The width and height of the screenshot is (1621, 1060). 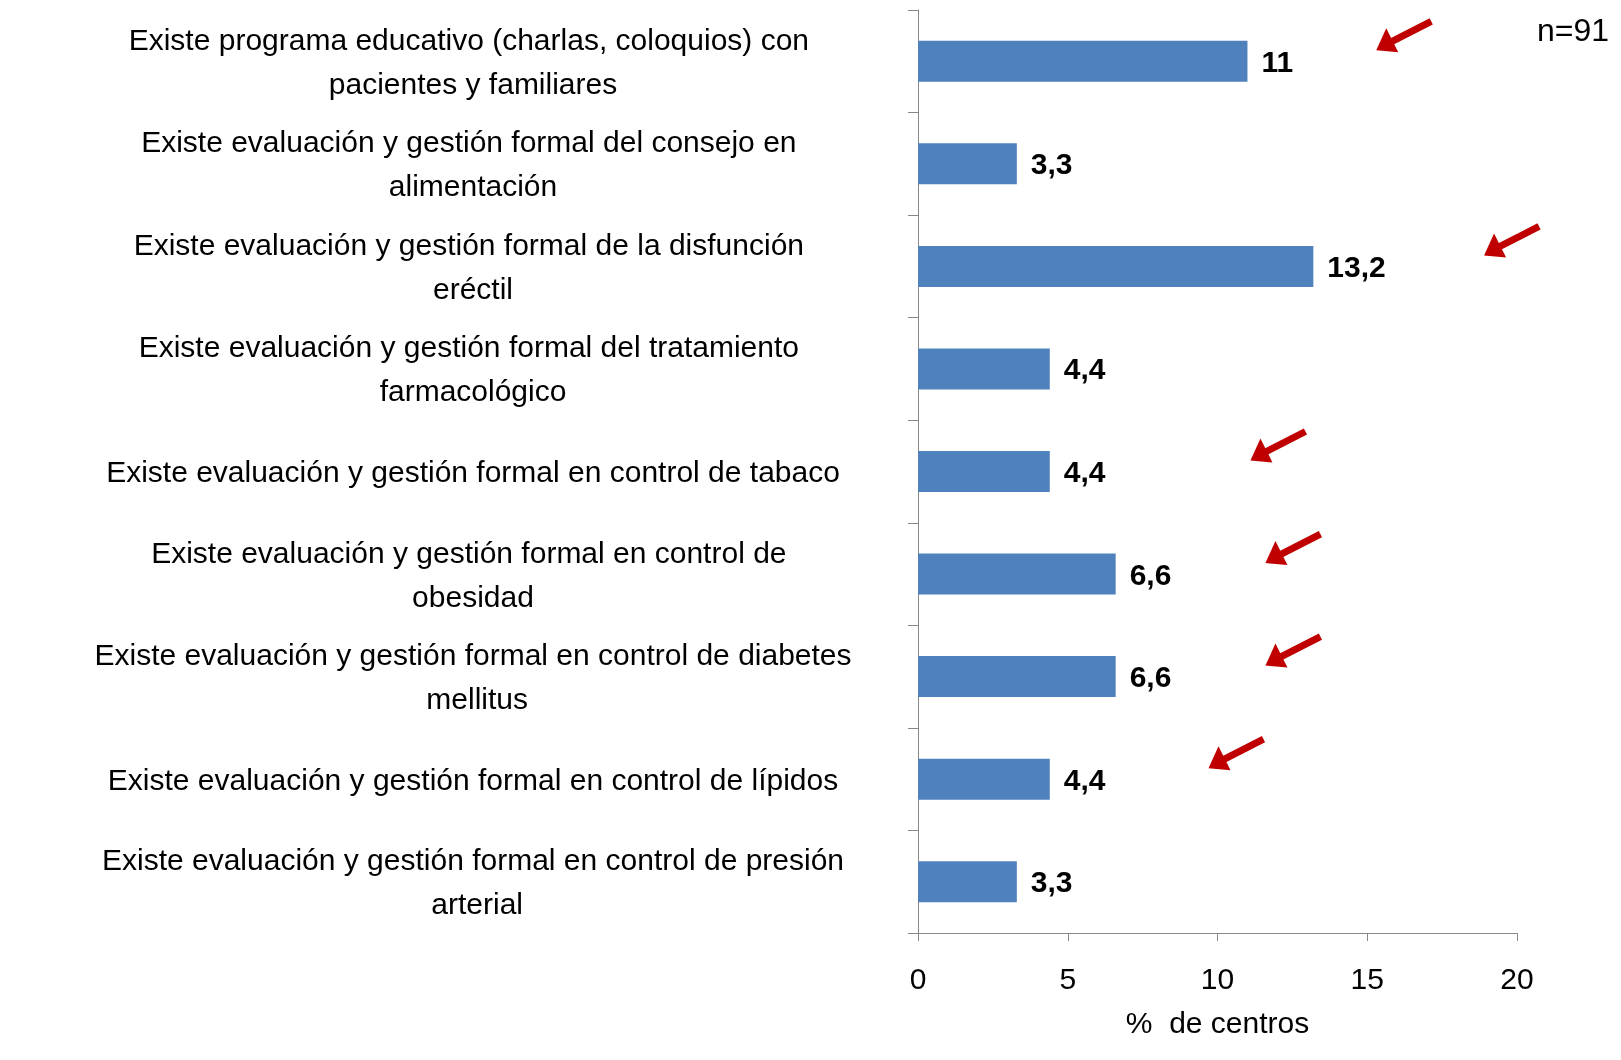 I want to click on y-tick-label: Existe evaluación y gestión formal del consejo en alimentación, so click(x=473, y=164).